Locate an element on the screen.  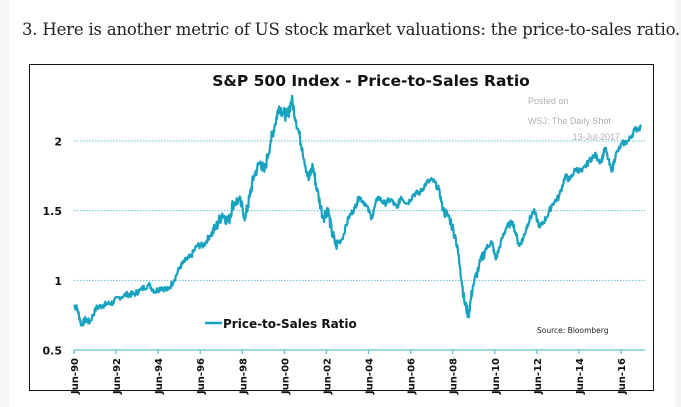
source-note: Source: Bloomberg is located at coordinates (573, 330).